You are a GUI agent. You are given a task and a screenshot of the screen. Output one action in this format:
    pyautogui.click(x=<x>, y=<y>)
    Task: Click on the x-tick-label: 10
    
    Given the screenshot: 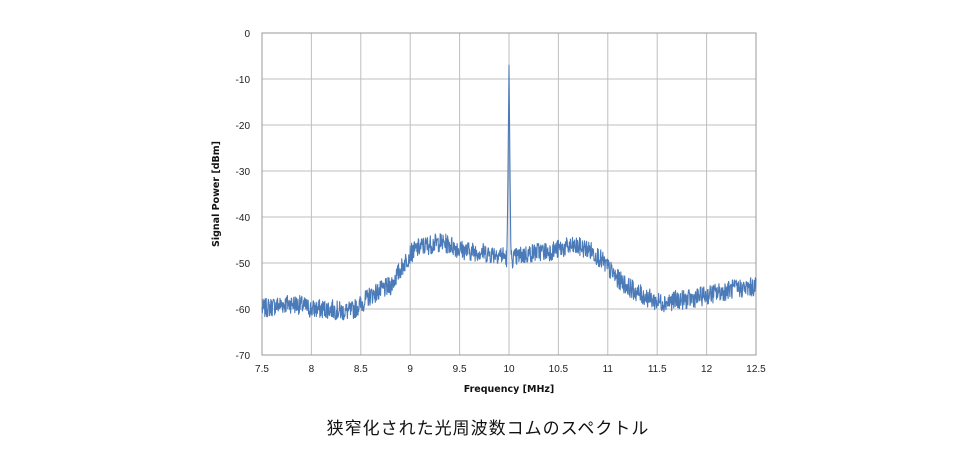 What is the action you would take?
    pyautogui.click(x=509, y=369)
    